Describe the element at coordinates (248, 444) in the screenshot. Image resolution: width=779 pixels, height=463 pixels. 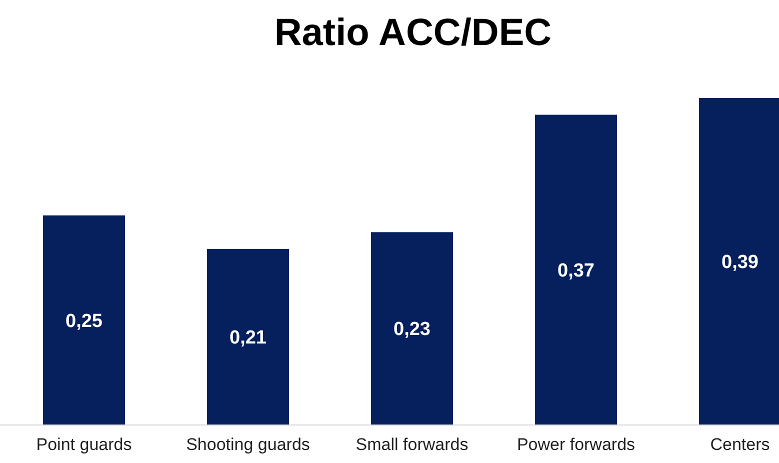
I see `x-tick-label: Shooting guards` at that location.